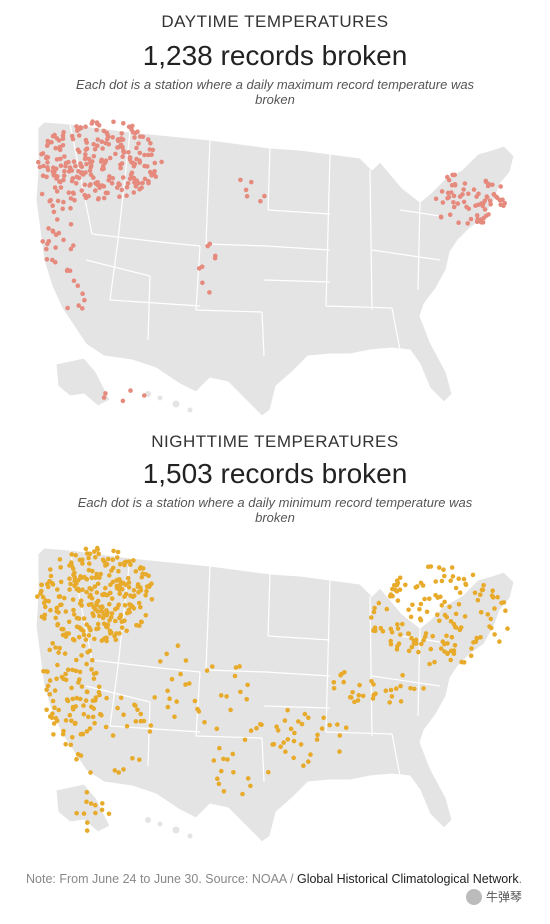  Describe the element at coordinates (407, 879) in the screenshot. I see `source-link: Global Historical Climatological Network` at that location.